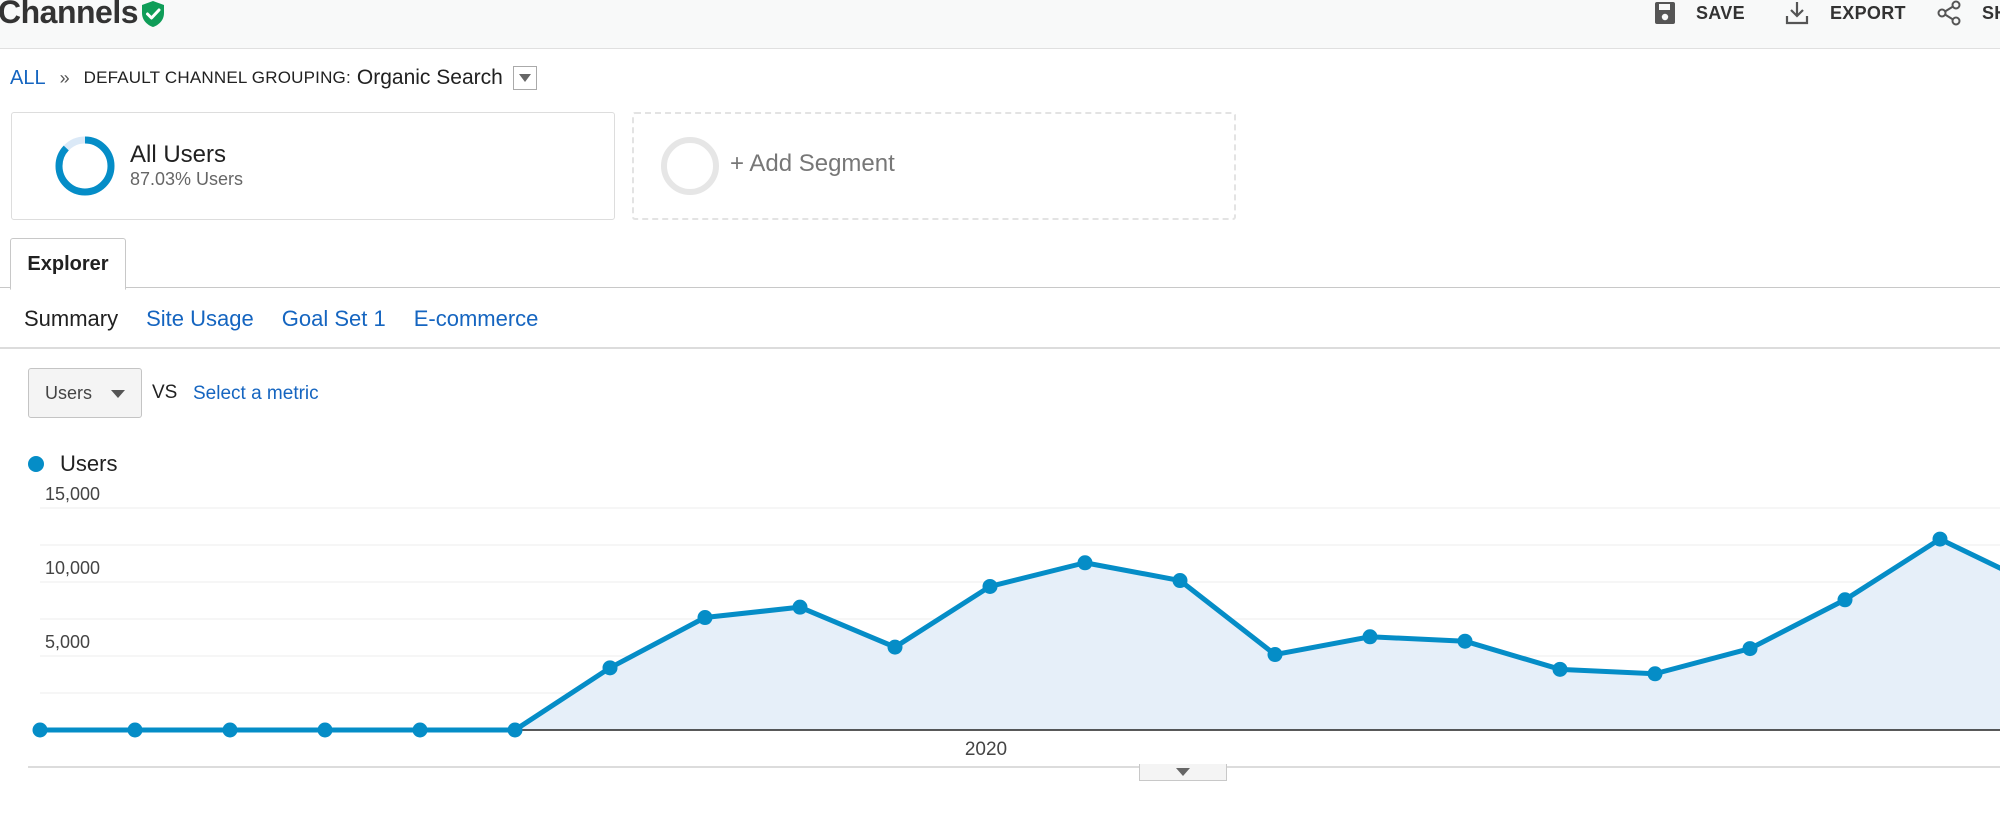 Image resolution: width=2000 pixels, height=824 pixels. Describe the element at coordinates (69, 392) in the screenshot. I see `metric-select-value: Users` at that location.